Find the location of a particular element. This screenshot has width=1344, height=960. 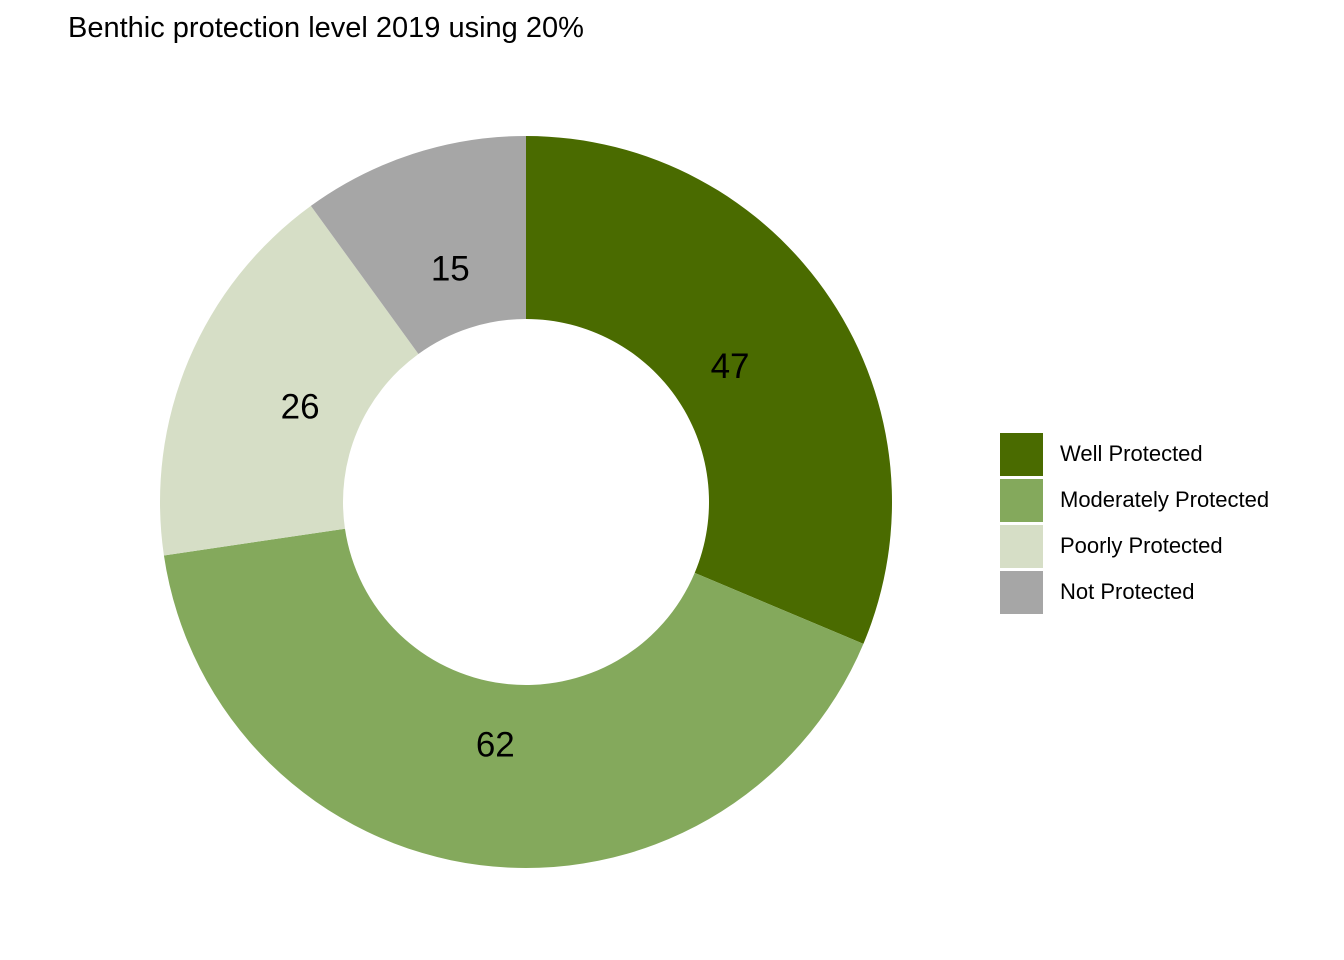

legend-item-not-protected: Not Protected is located at coordinates (1134, 592).